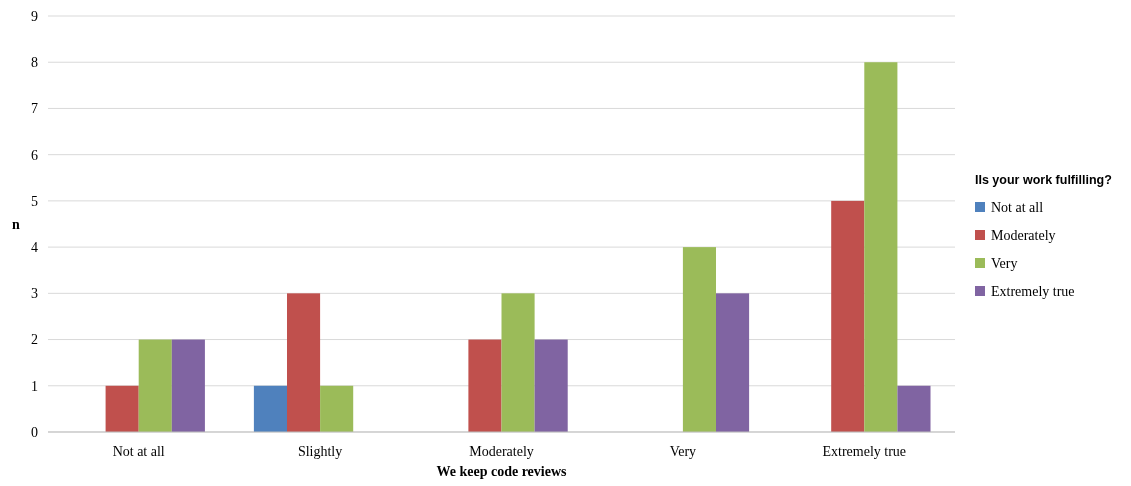 Image resolution: width=1131 pixels, height=486 pixels. What do you see at coordinates (34, 63) in the screenshot?
I see `y-tick-label: 8` at bounding box center [34, 63].